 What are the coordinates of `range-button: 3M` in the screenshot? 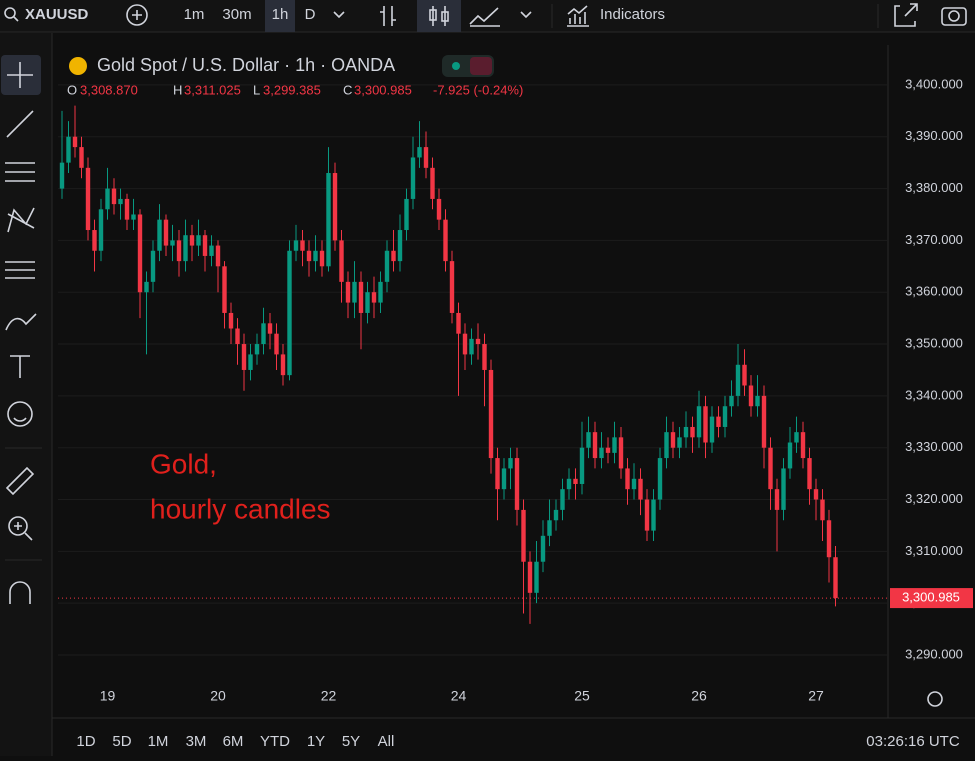 It's located at (196, 741).